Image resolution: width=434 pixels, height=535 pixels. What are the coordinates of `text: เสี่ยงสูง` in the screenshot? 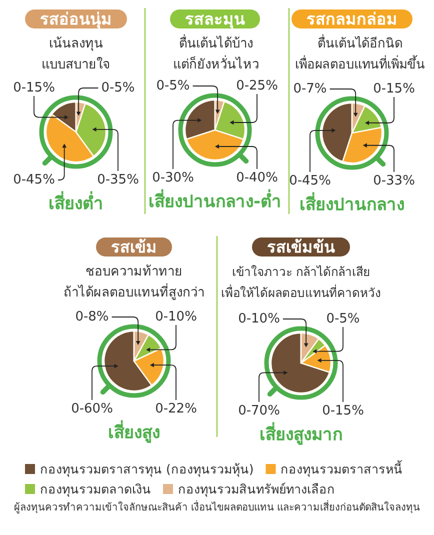 It's located at (134, 432).